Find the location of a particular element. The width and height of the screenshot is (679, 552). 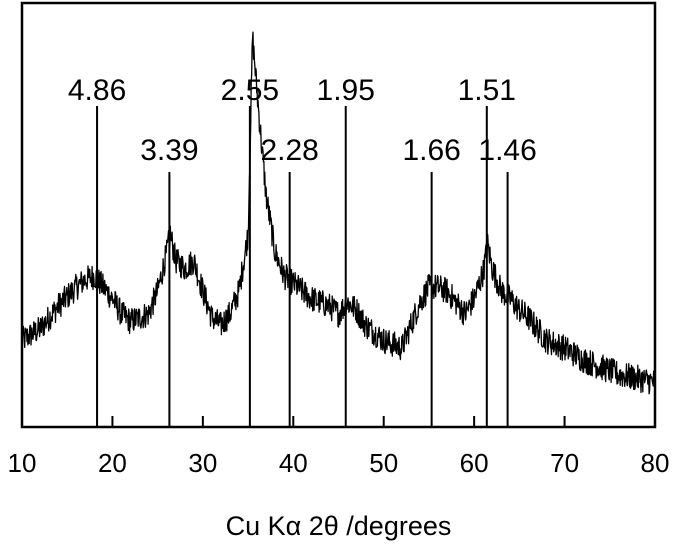

d-spacing-label: 2.55 is located at coordinates (250, 90).